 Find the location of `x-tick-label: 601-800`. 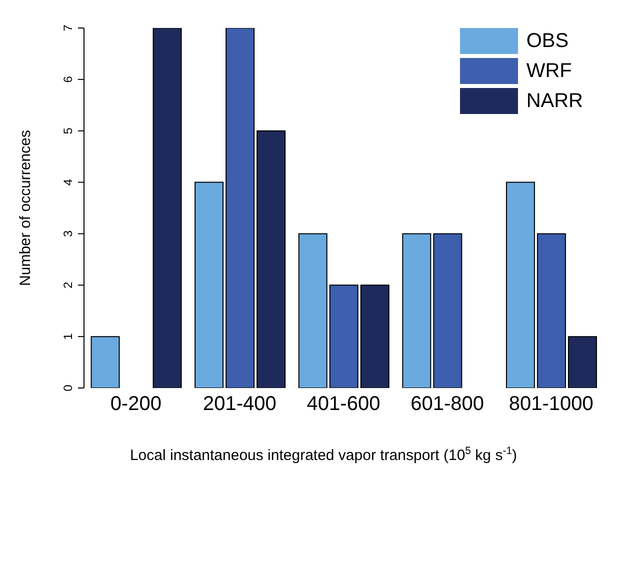

x-tick-label: 601-800 is located at coordinates (447, 404).